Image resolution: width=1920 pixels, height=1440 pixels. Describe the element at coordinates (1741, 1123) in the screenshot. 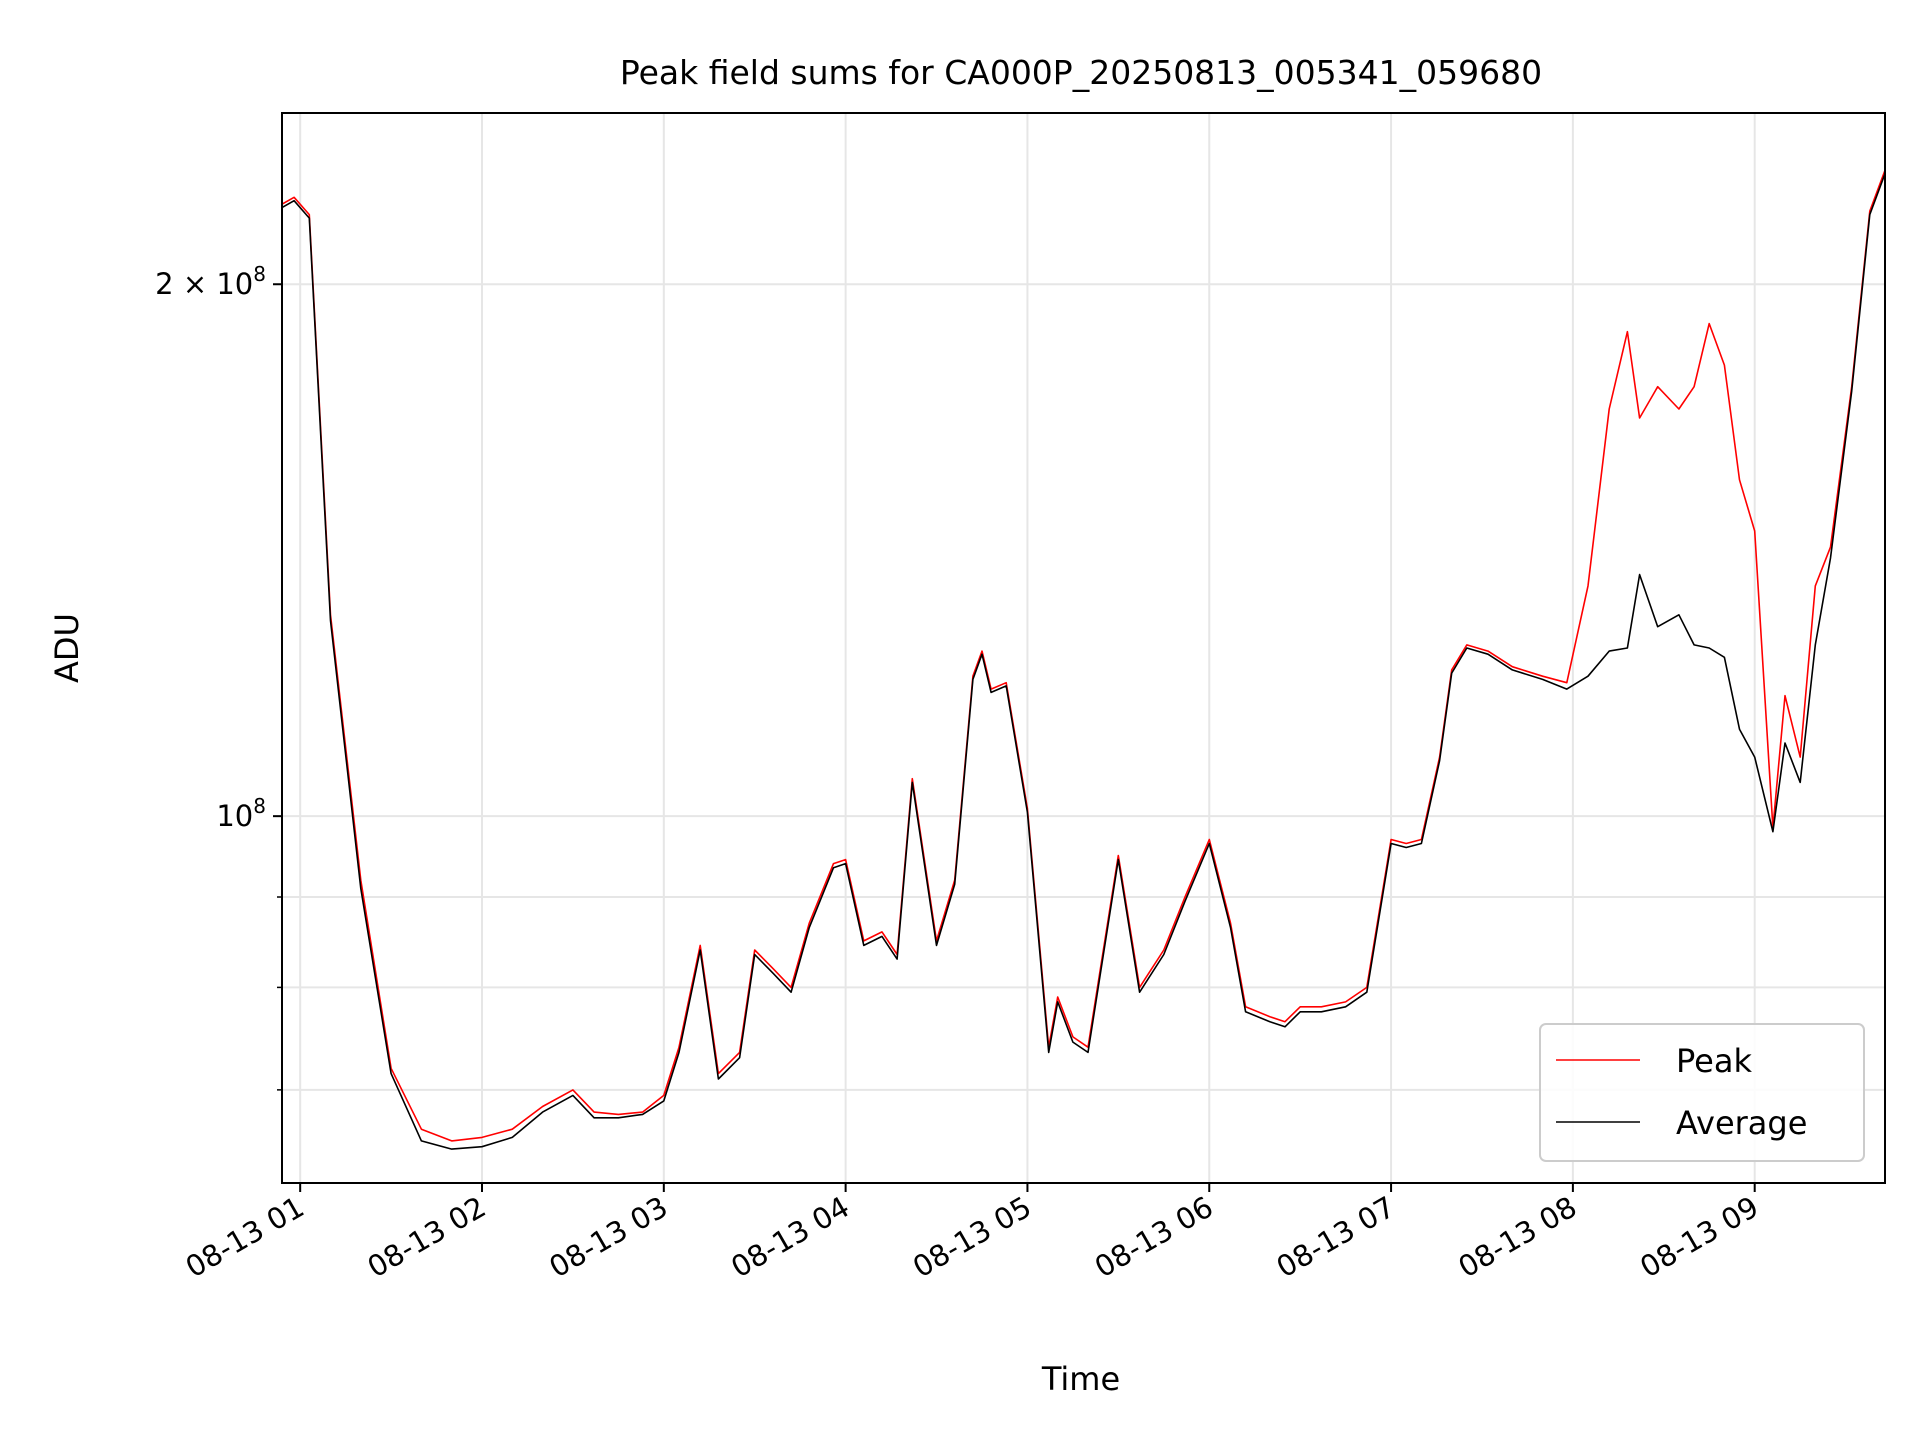

I see `legend-label-average: Average` at that location.